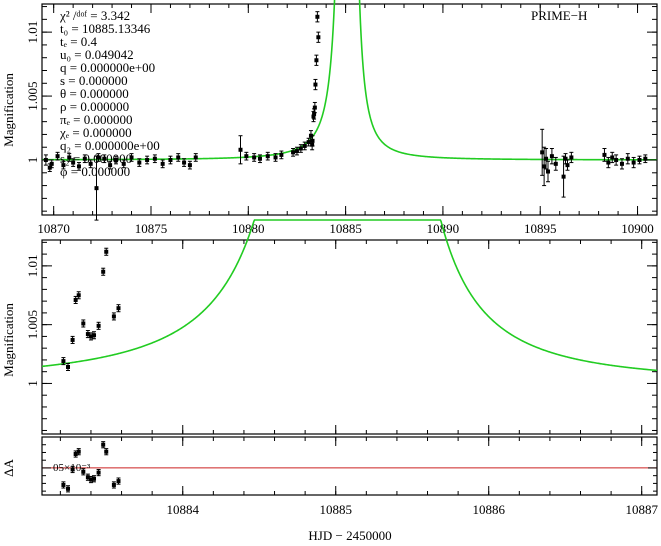 The width and height of the screenshot is (661, 546). What do you see at coordinates (32, 95) in the screenshot?
I see `top-ytick-label: 1.005` at bounding box center [32, 95].